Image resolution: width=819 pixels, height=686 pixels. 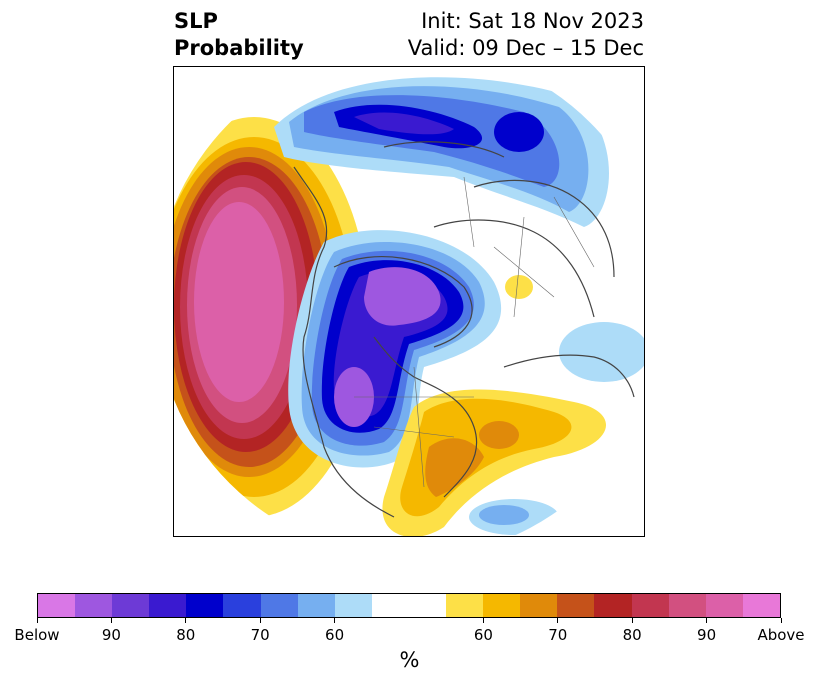 I want to click on anomaly-eastern-us, so click(x=494, y=462).